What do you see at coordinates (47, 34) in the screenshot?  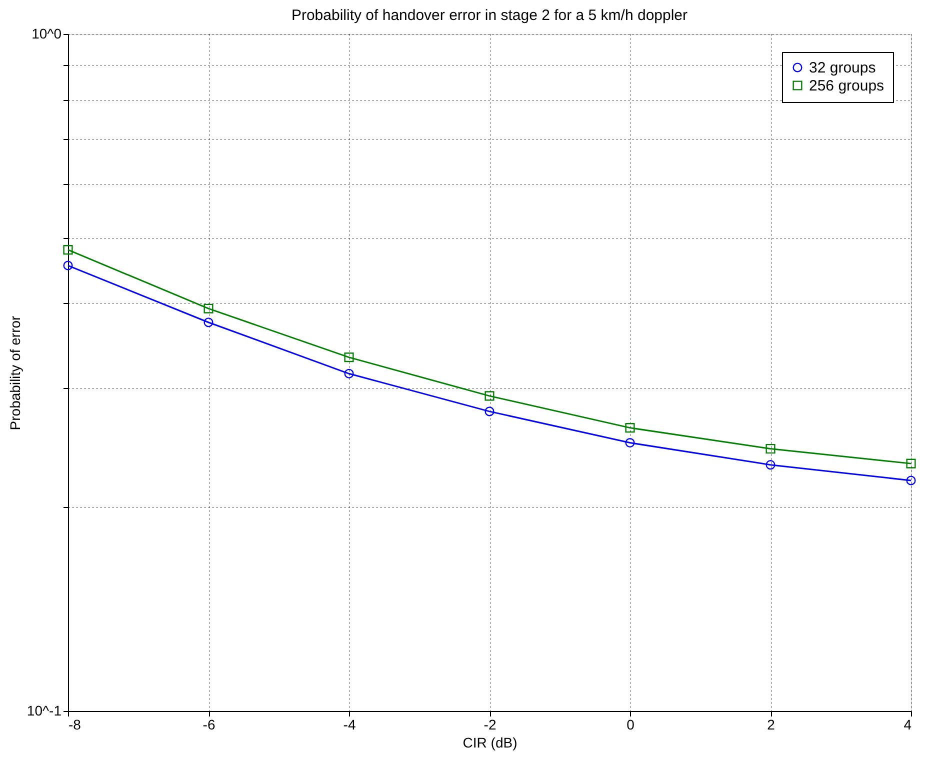 I see `y-tick-label: 10^0` at bounding box center [47, 34].